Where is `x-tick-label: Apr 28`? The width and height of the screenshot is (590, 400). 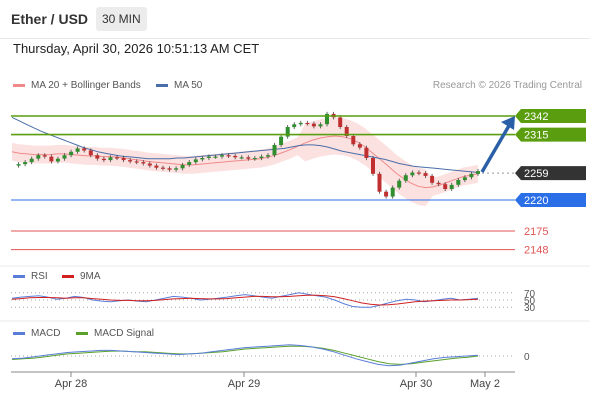 x-tick-label: Apr 28 is located at coordinates (71, 384).